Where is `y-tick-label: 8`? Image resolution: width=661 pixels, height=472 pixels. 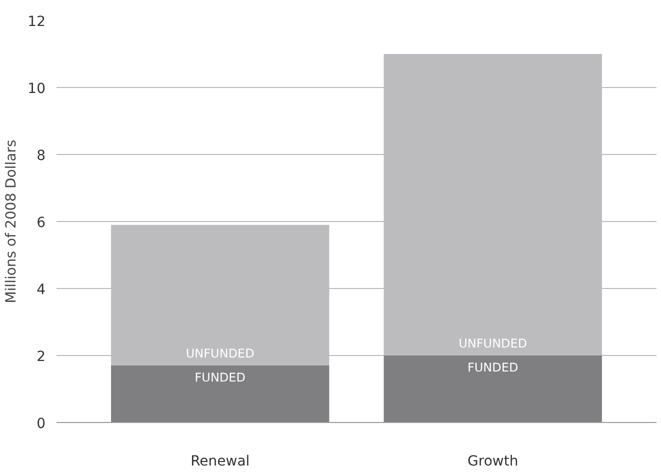 y-tick-label: 8 is located at coordinates (41, 156).